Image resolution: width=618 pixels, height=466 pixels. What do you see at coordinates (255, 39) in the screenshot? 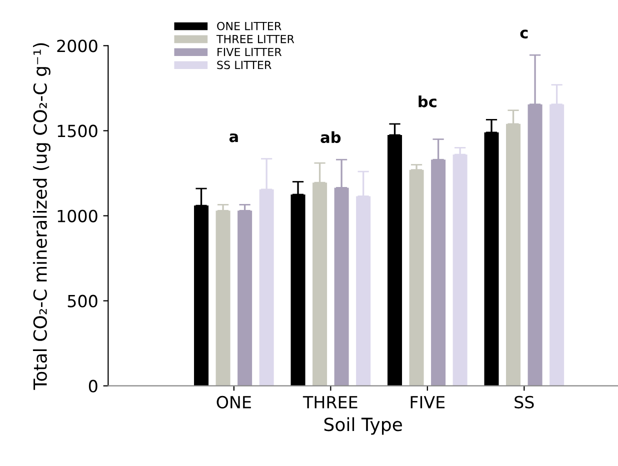
I see `legend-label: THREE LITTER` at bounding box center [255, 39].